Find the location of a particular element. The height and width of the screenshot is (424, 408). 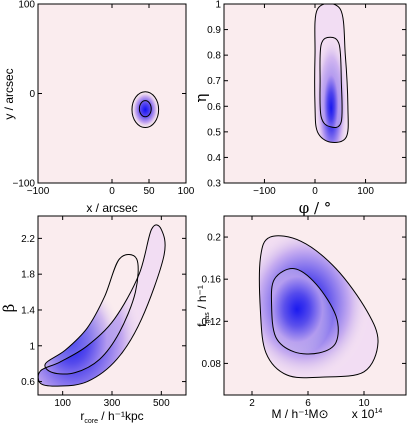

y-tick-label: 1.4 is located at coordinates (28, 310).